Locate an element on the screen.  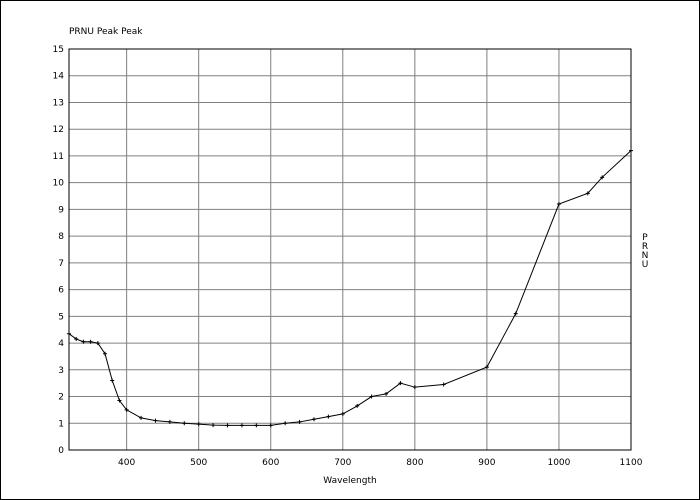
y-tick-label: 6 is located at coordinates (61, 291).